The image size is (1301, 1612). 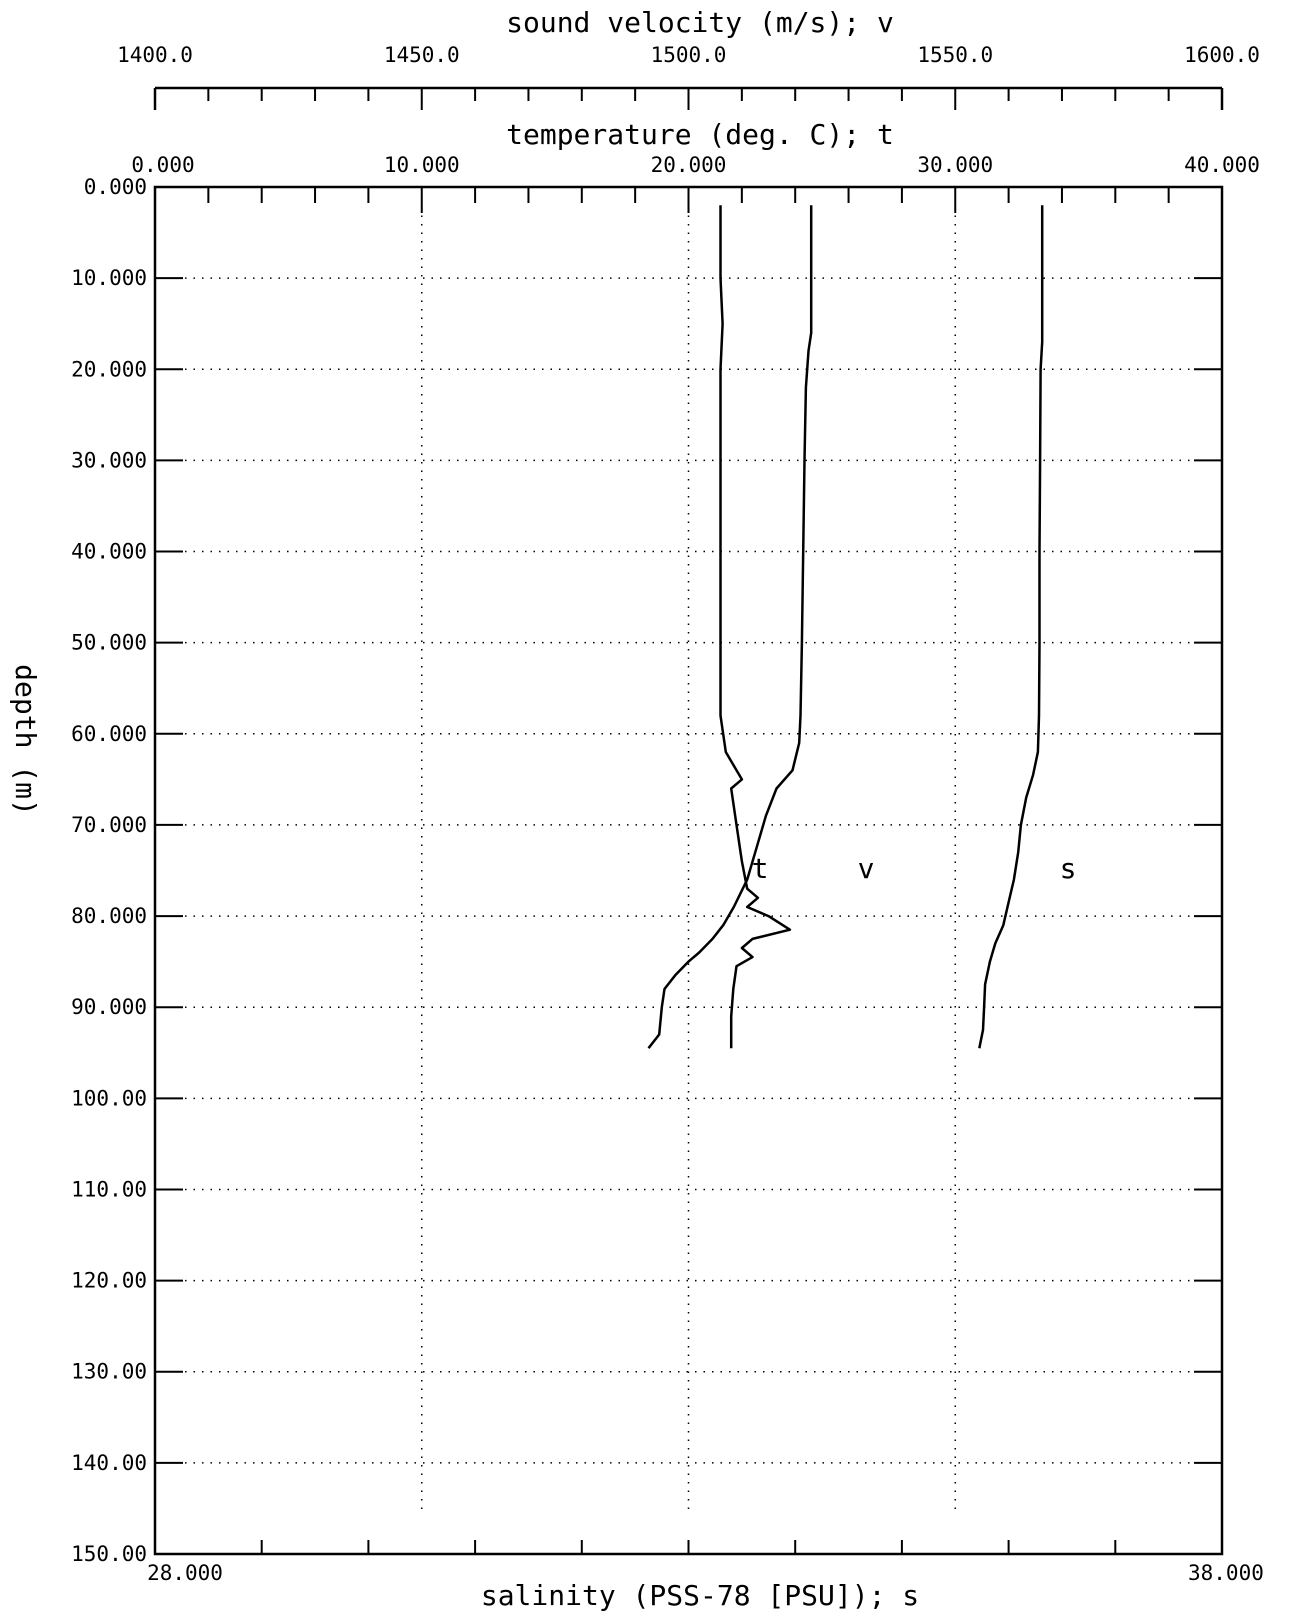 I want to click on temperature-tick-label: 40.000, so click(x=1222, y=165).